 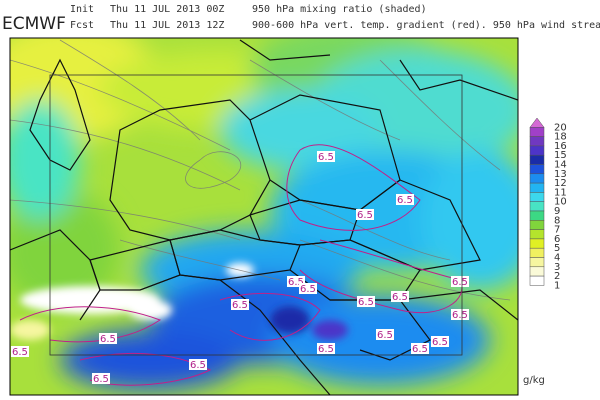 I want to click on colorbar-label: 16, so click(x=560, y=146).